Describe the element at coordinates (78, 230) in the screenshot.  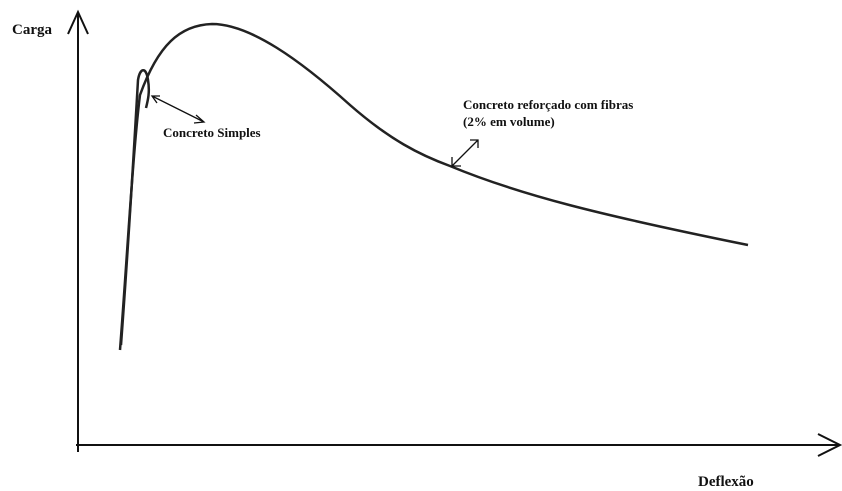
I see `y-axis` at that location.